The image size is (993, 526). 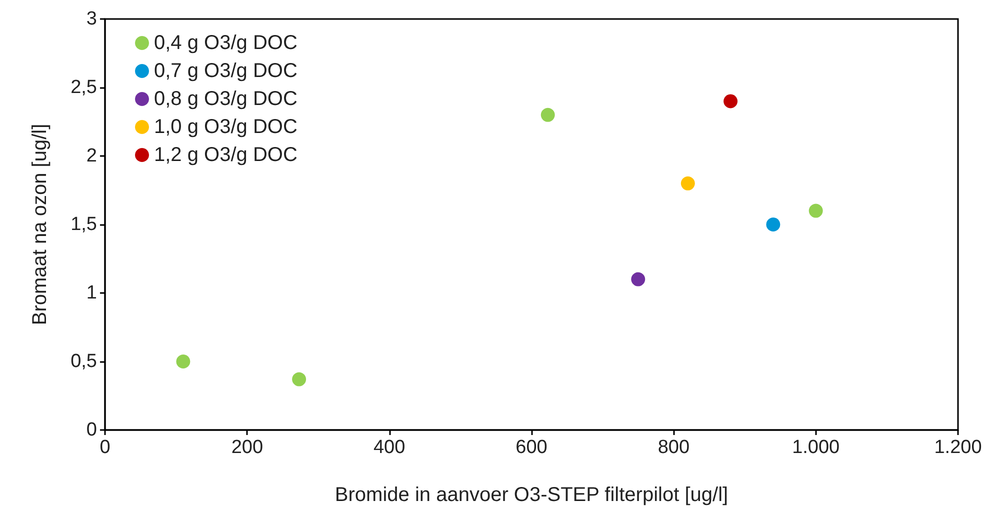 What do you see at coordinates (91, 19) in the screenshot?
I see `y-tick-label: 3` at bounding box center [91, 19].